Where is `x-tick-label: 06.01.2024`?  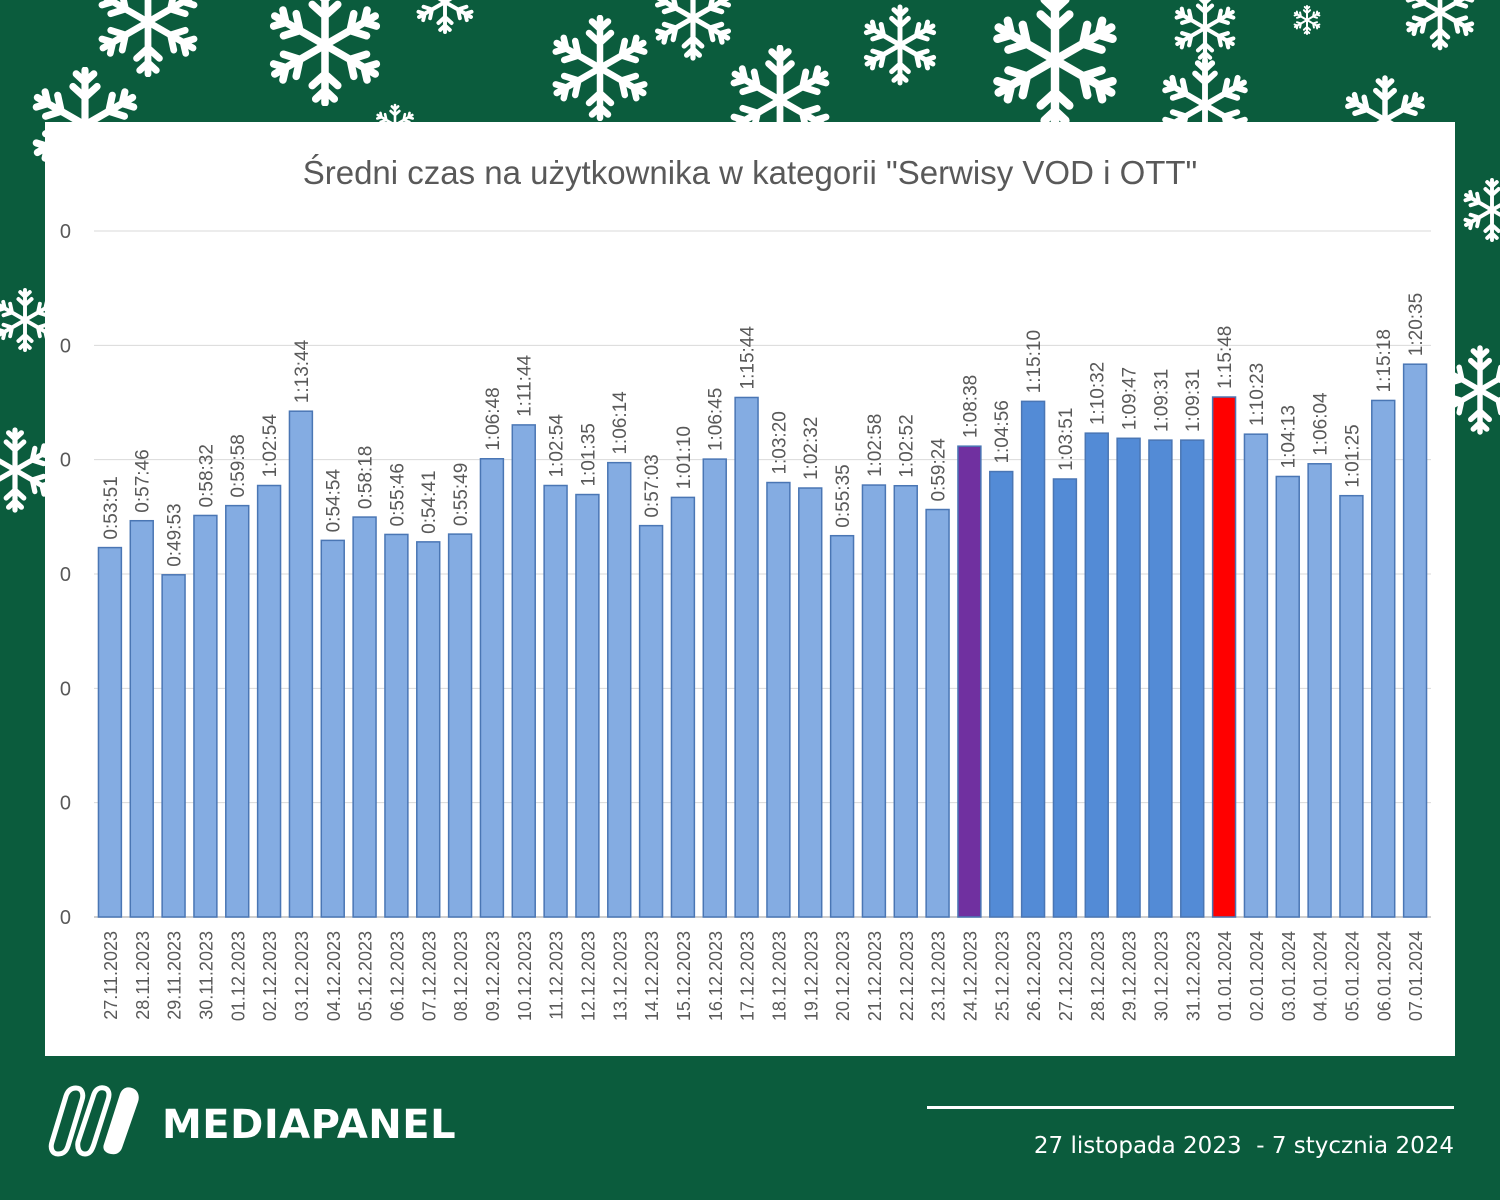 x-tick-label: 06.01.2024 is located at coordinates (1384, 976).